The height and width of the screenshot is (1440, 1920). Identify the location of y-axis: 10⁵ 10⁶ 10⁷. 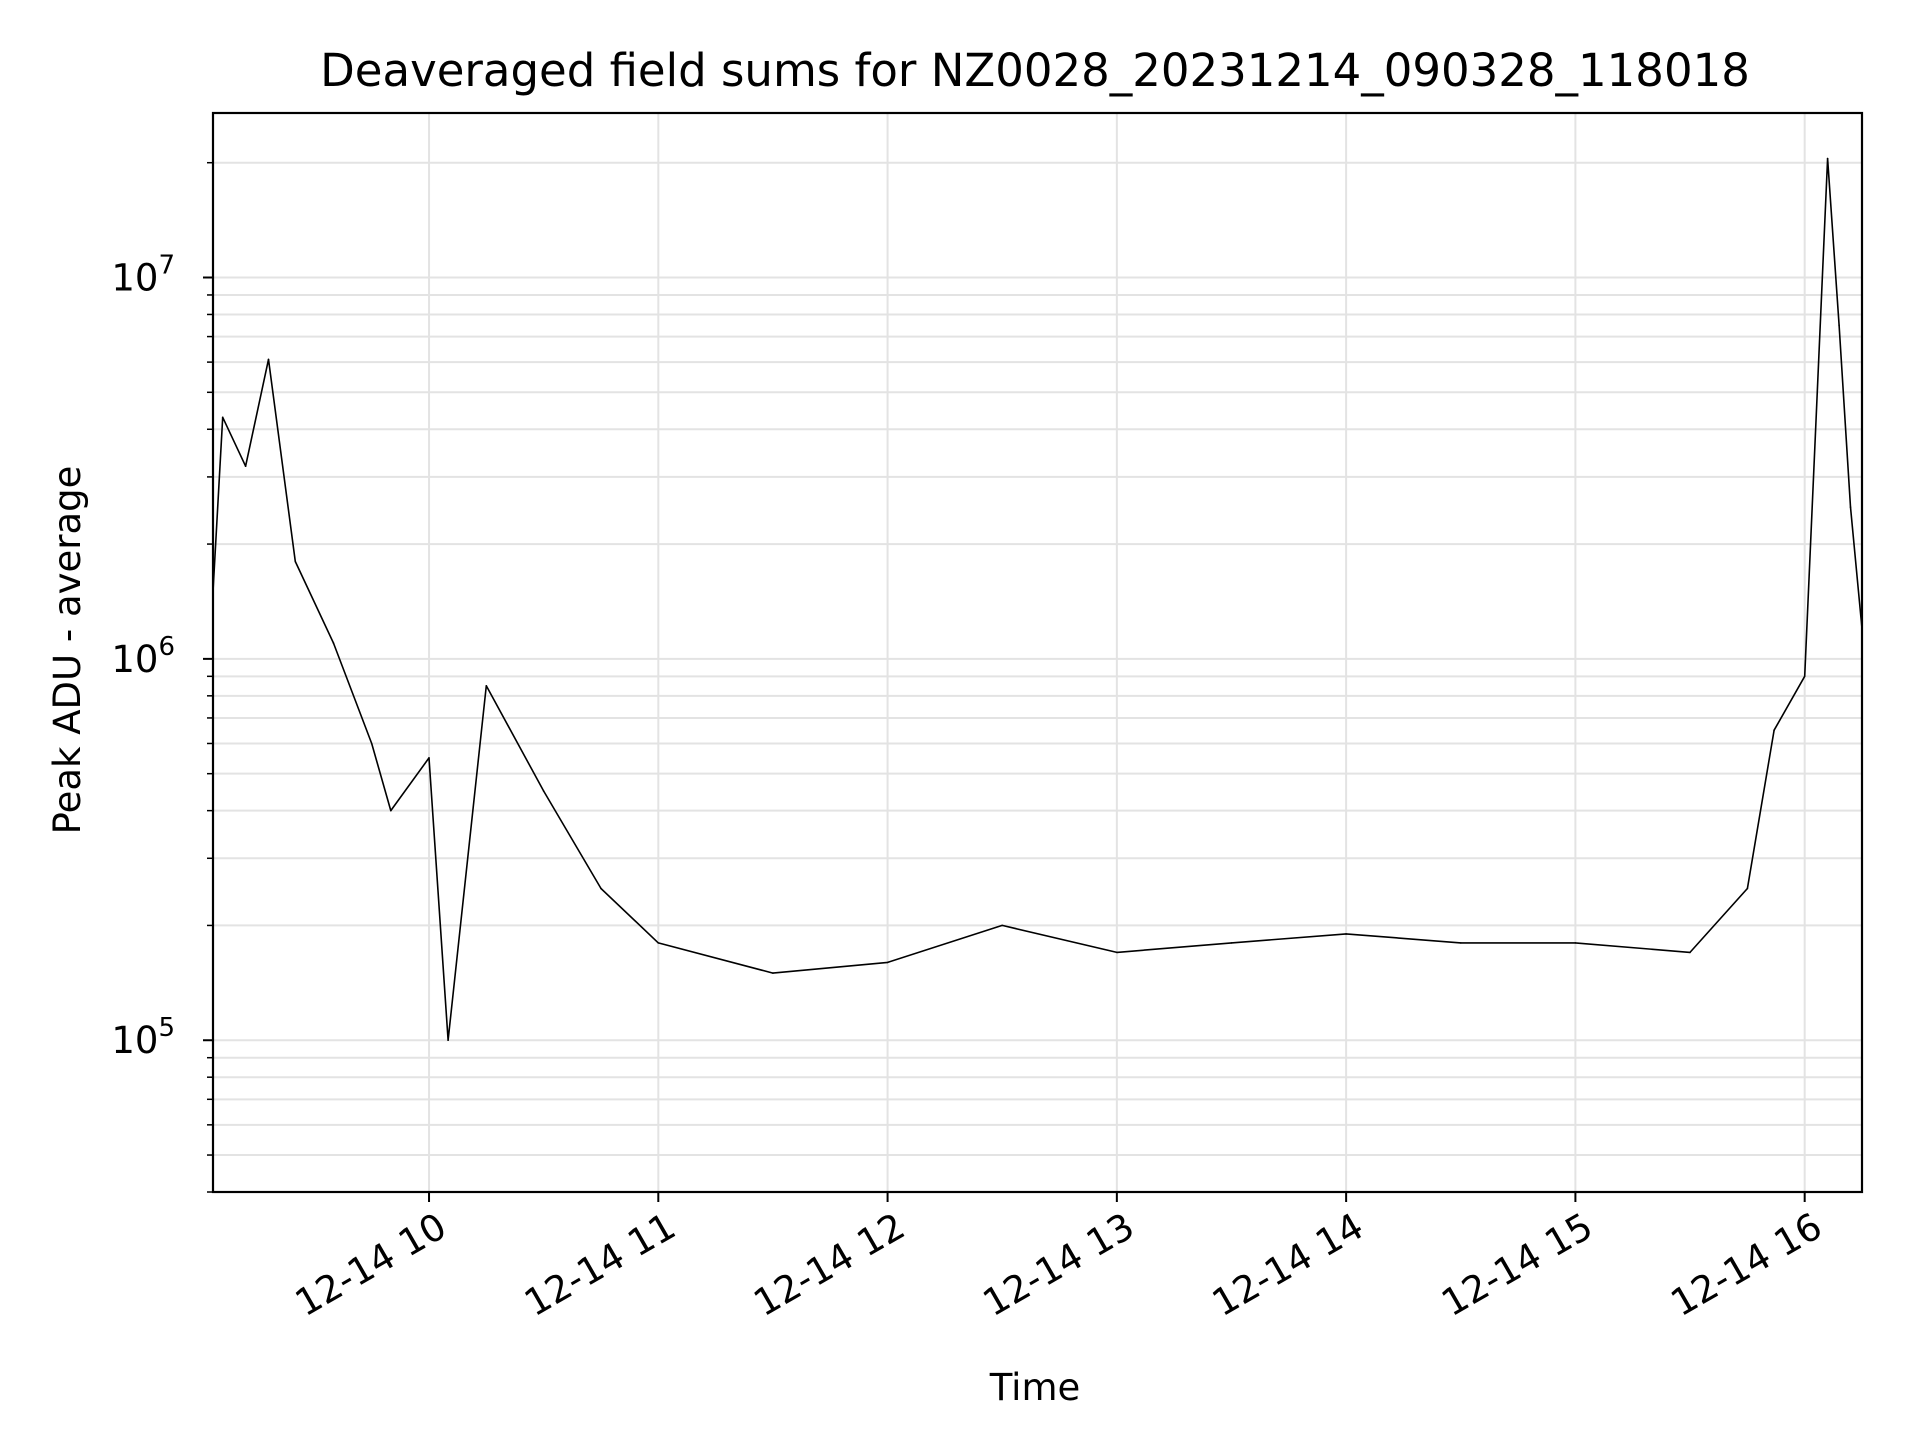
(162, 677).